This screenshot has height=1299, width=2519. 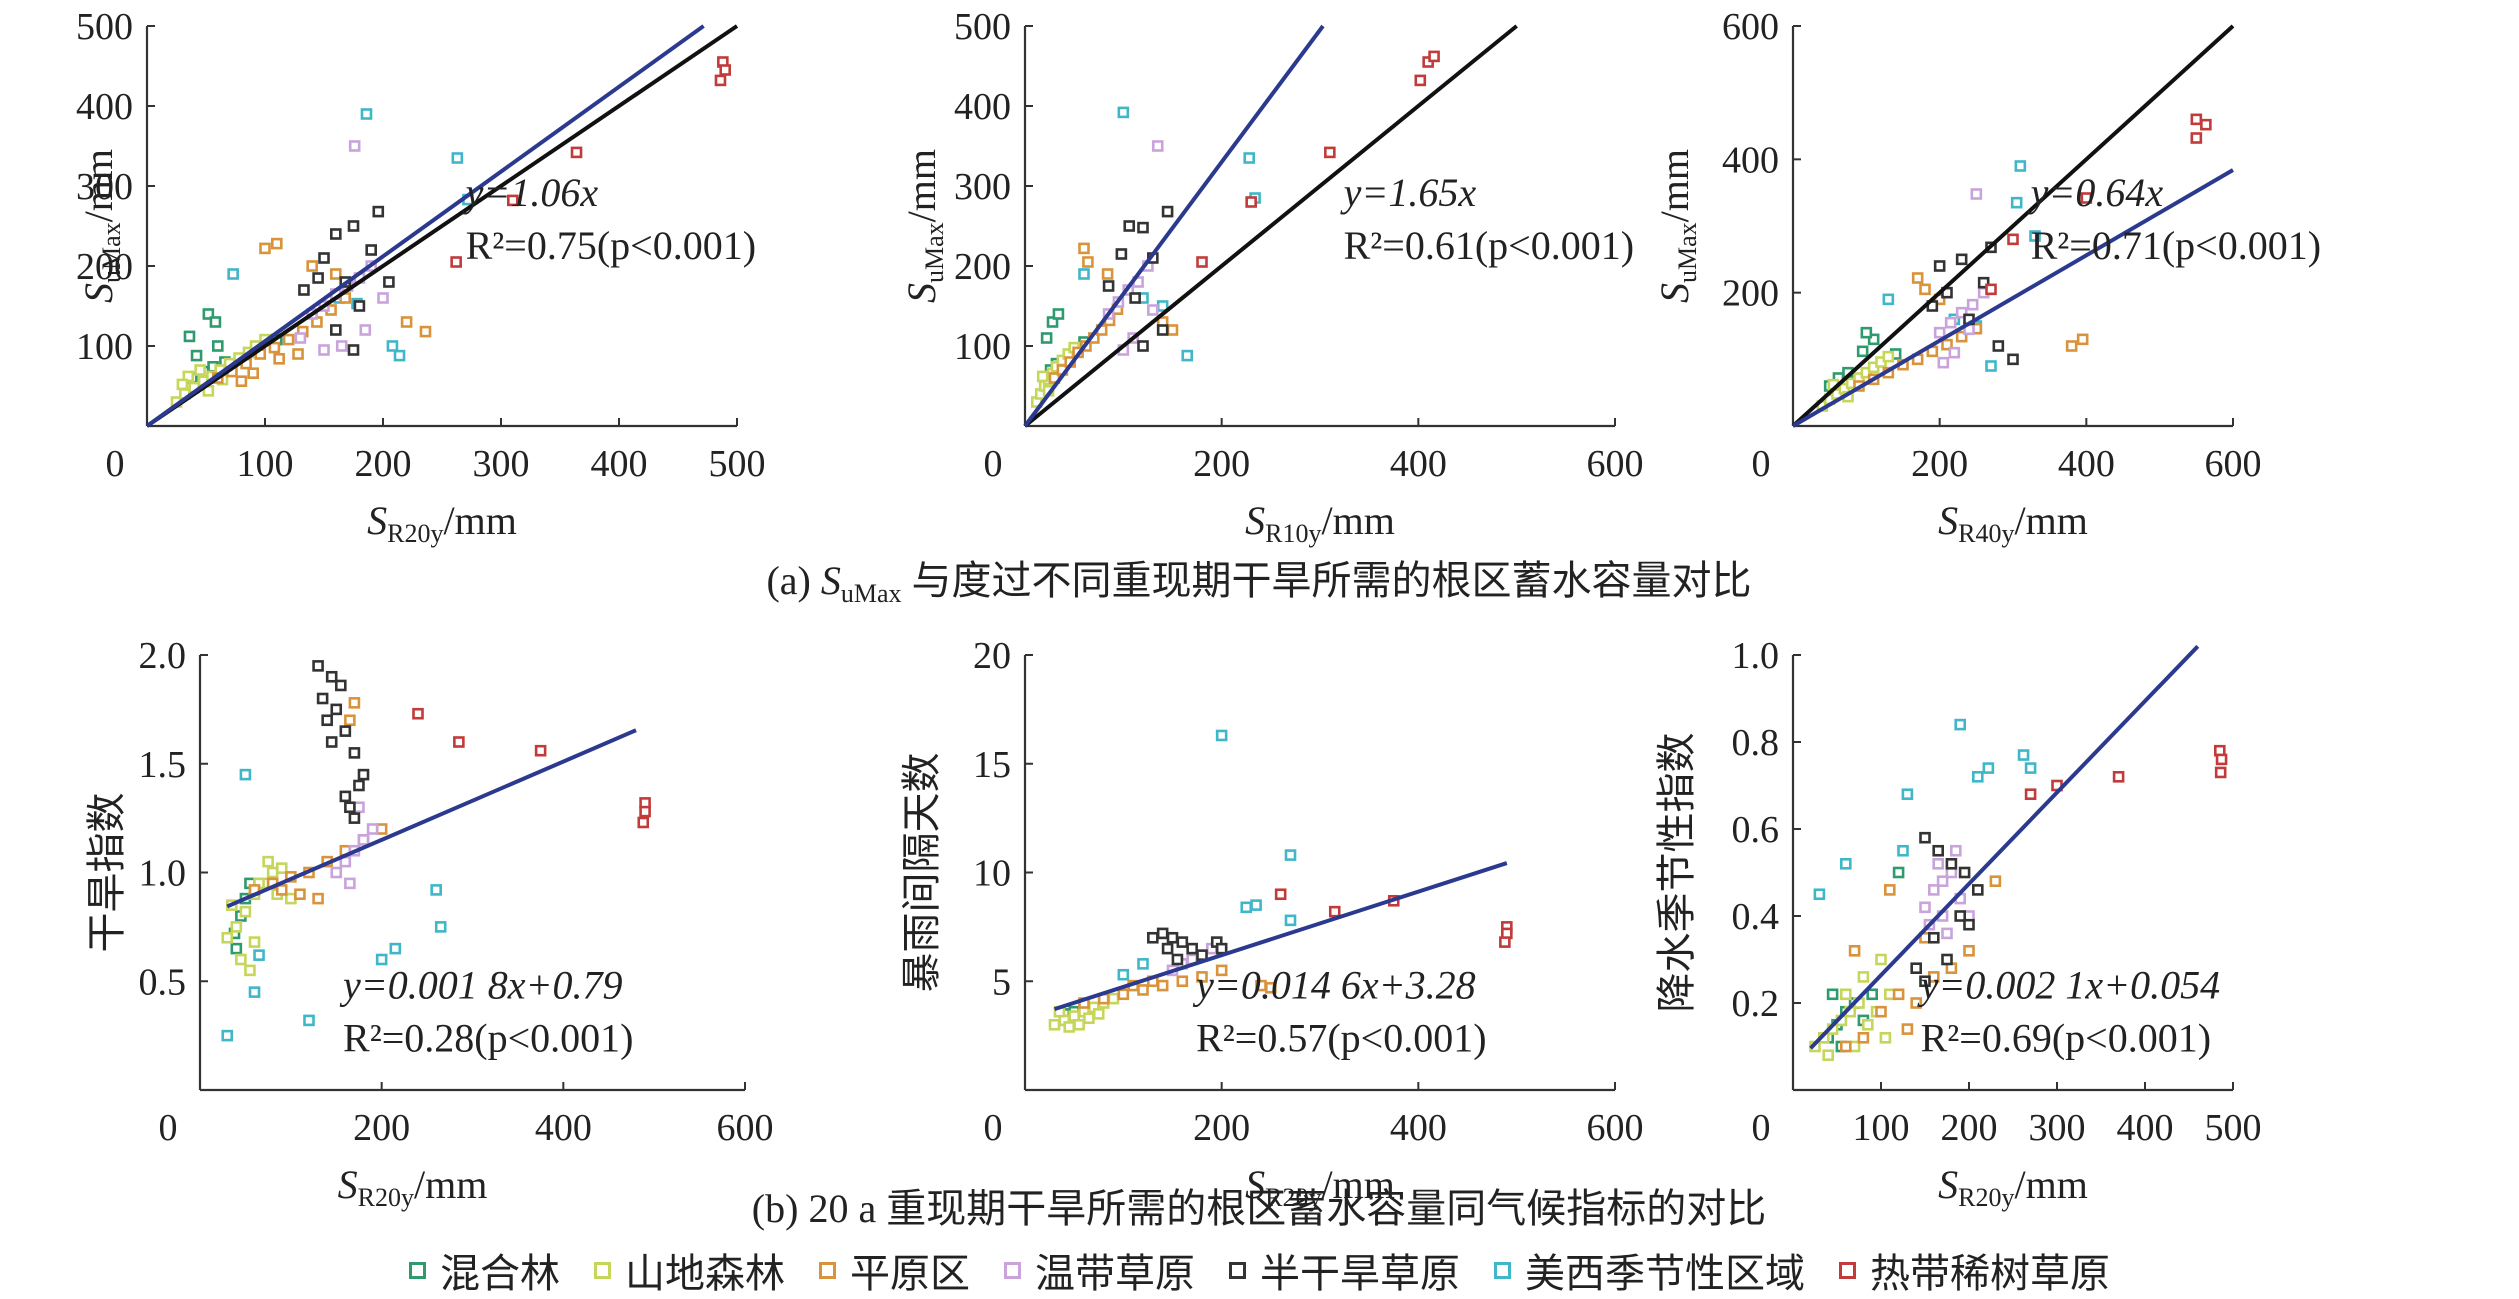 I want to click on x-axis-label-unit: /mm, so click(x=480, y=520).